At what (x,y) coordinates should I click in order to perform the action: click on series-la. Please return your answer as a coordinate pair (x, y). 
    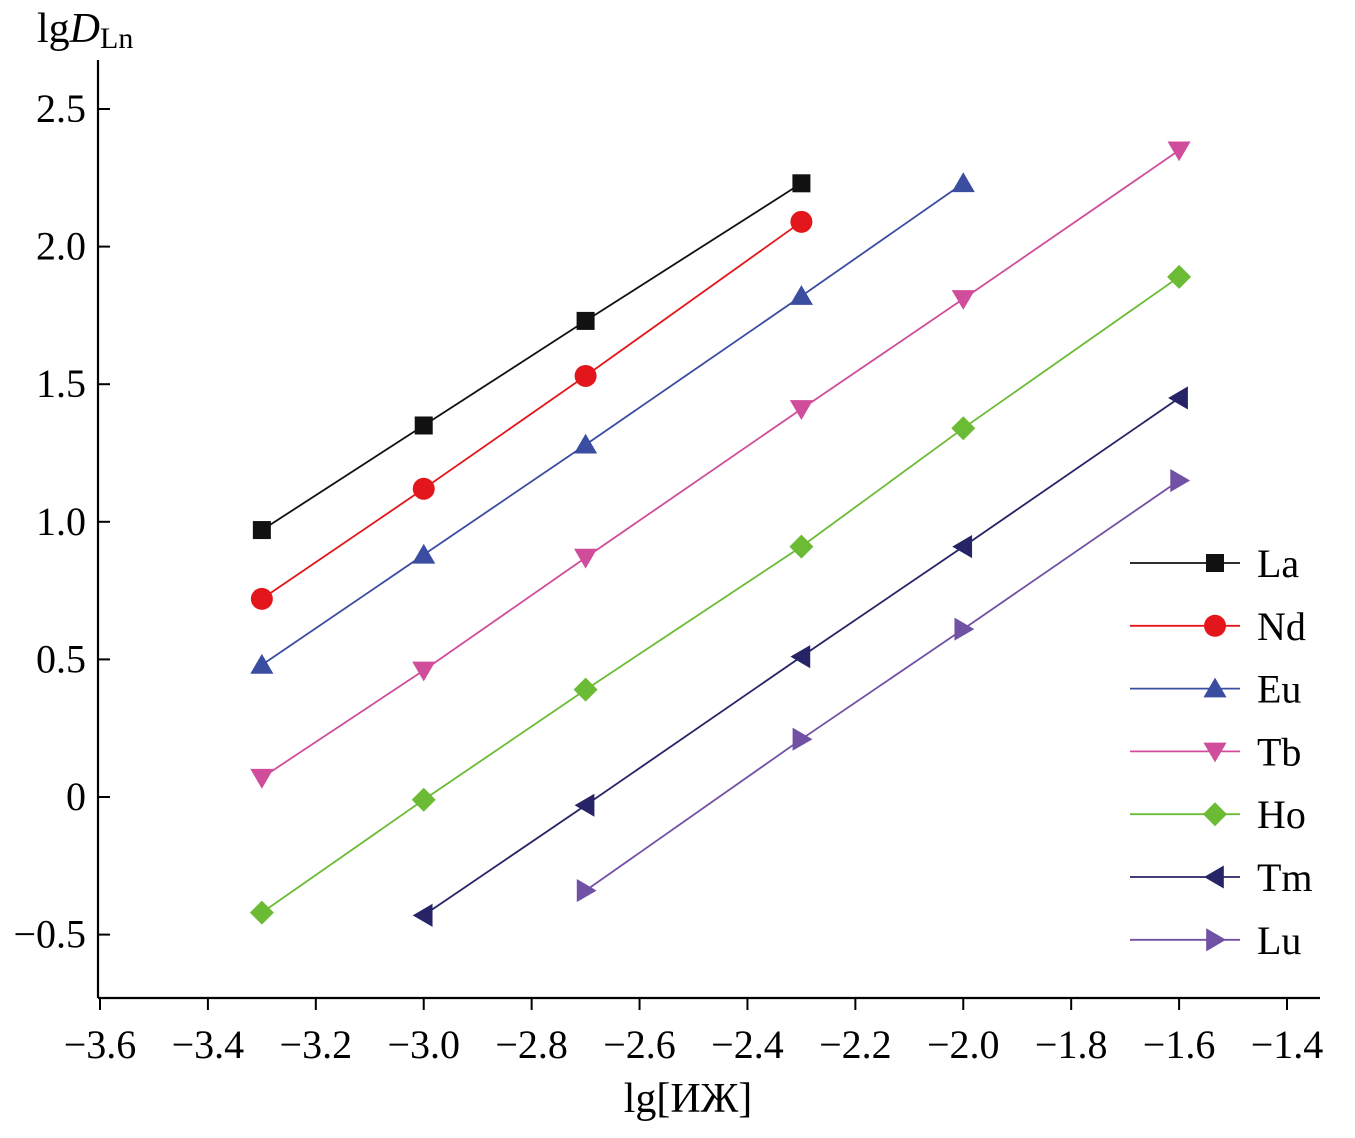
    Looking at the image, I should click on (531, 357).